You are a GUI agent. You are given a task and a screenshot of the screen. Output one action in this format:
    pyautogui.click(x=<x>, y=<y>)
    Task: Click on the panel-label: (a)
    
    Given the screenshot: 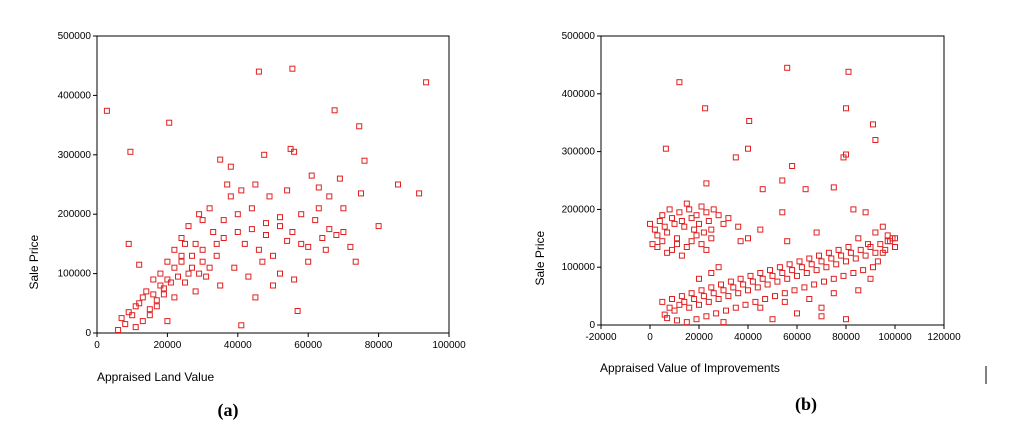 What is the action you would take?
    pyautogui.click(x=228, y=410)
    